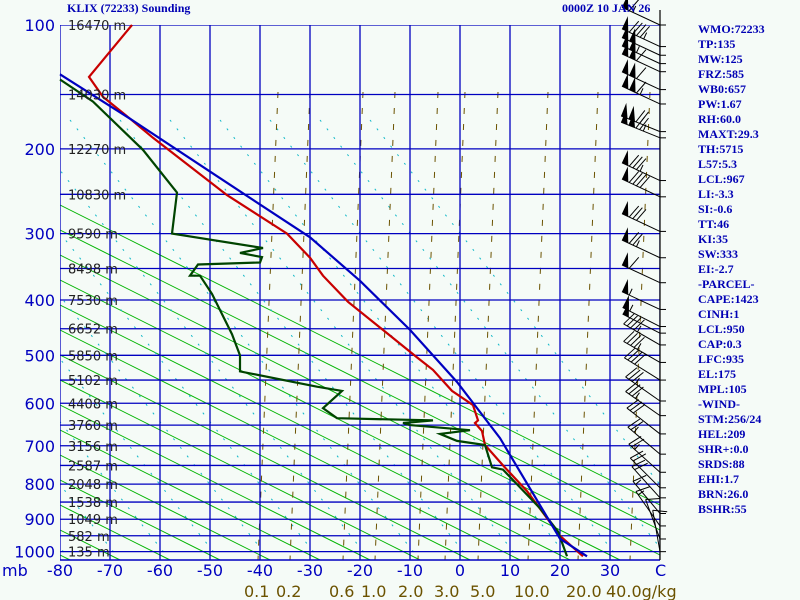 The height and width of the screenshot is (600, 800). What do you see at coordinates (93, 330) in the screenshot?
I see `height-label: 6652 m` at bounding box center [93, 330].